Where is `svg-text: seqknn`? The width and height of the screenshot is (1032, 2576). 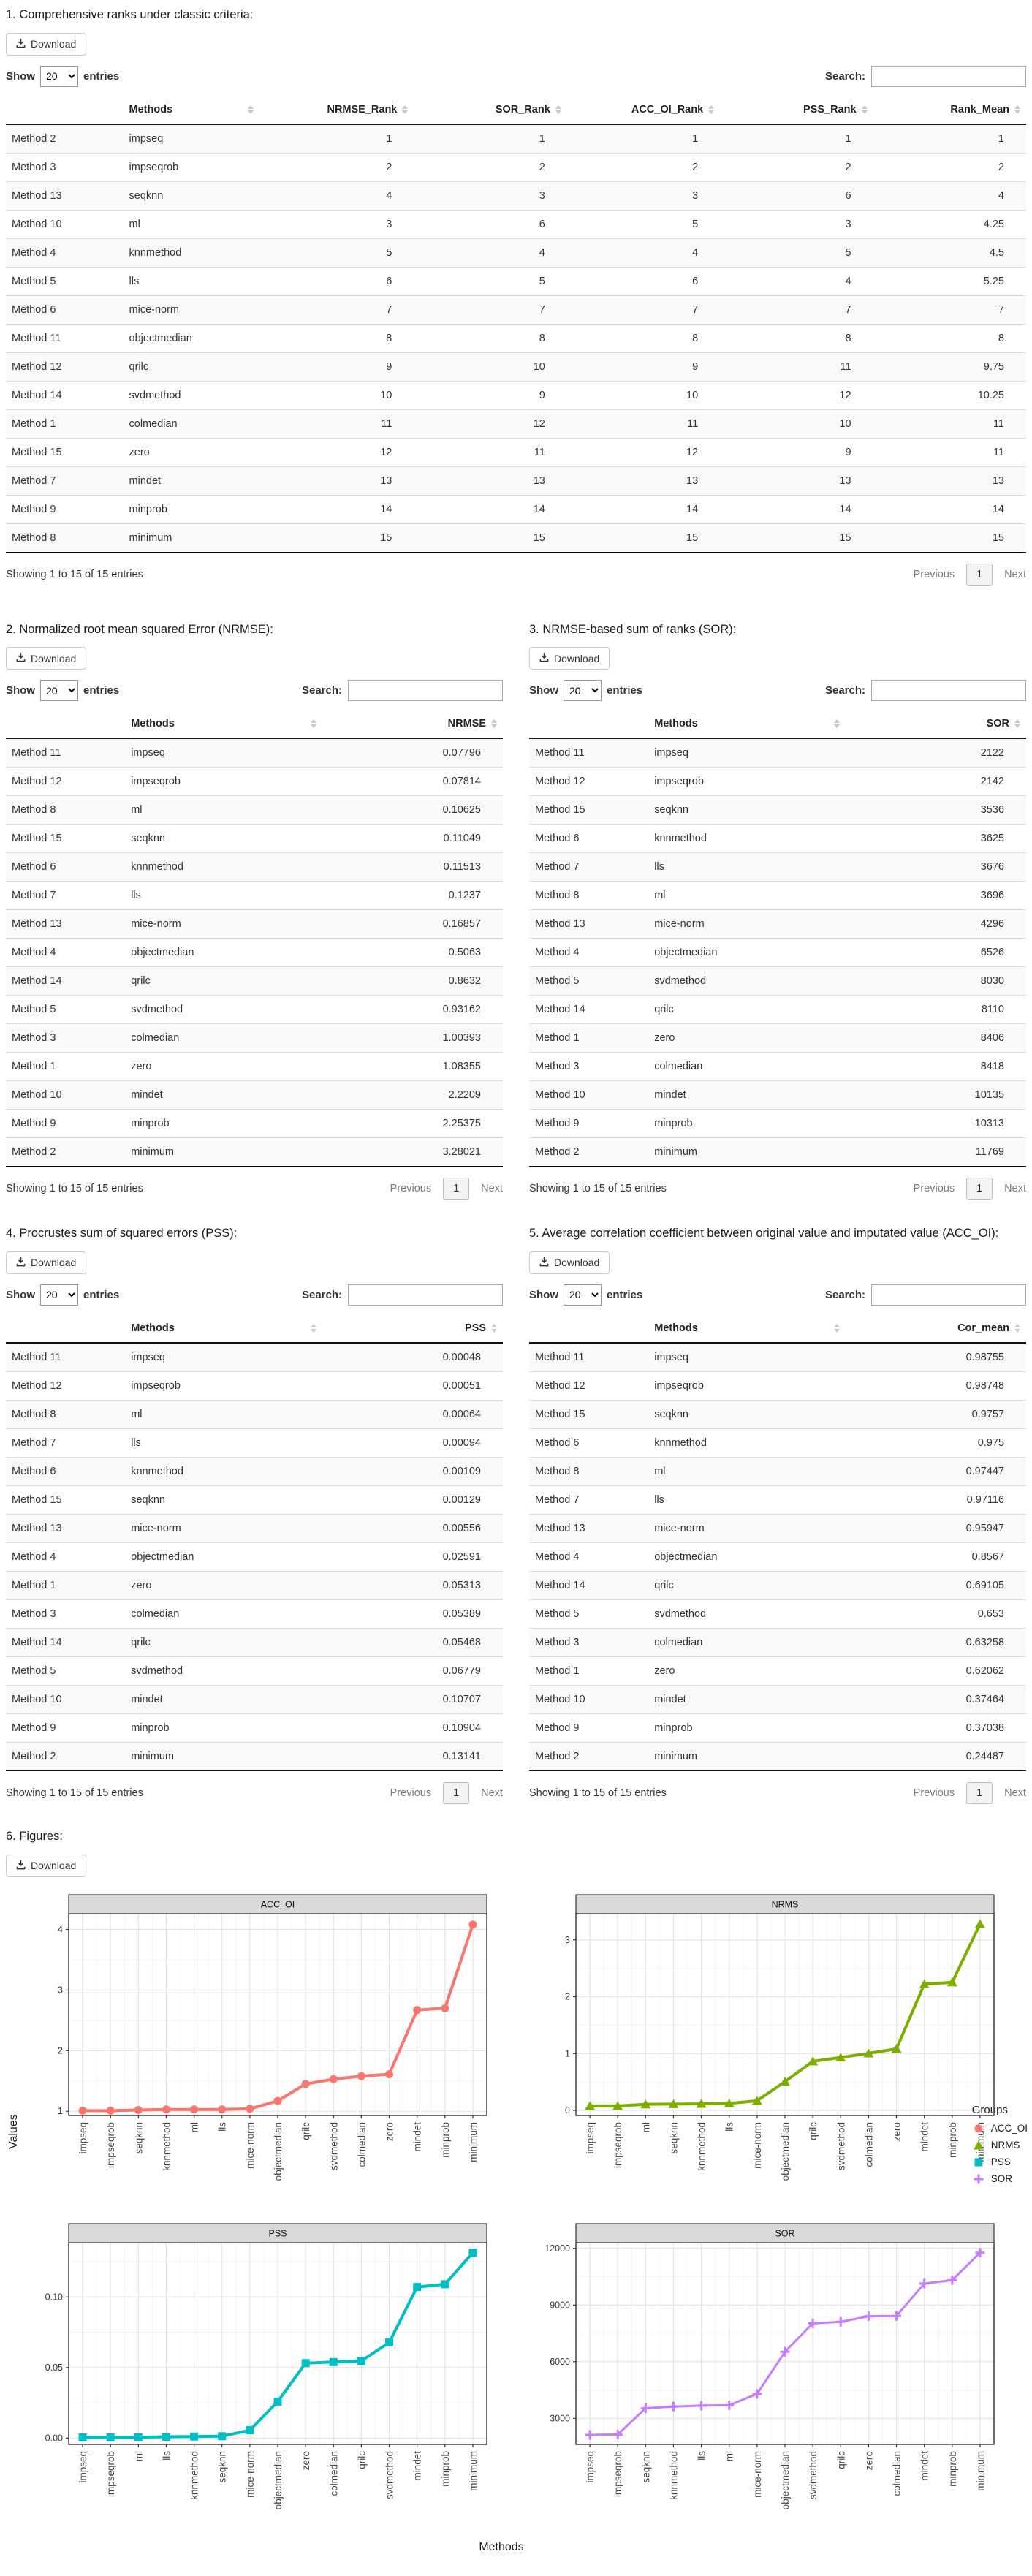 svg-text: seqknn is located at coordinates (223, 2467).